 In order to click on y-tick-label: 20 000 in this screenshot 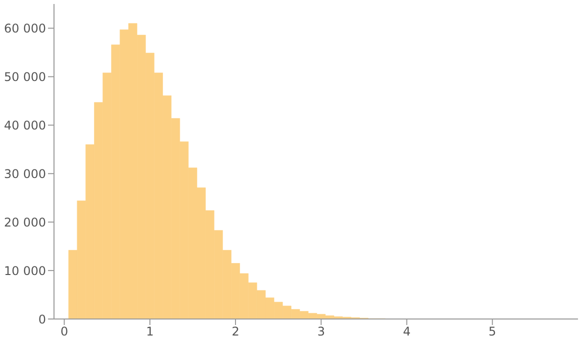, I will do `click(25, 222)`.